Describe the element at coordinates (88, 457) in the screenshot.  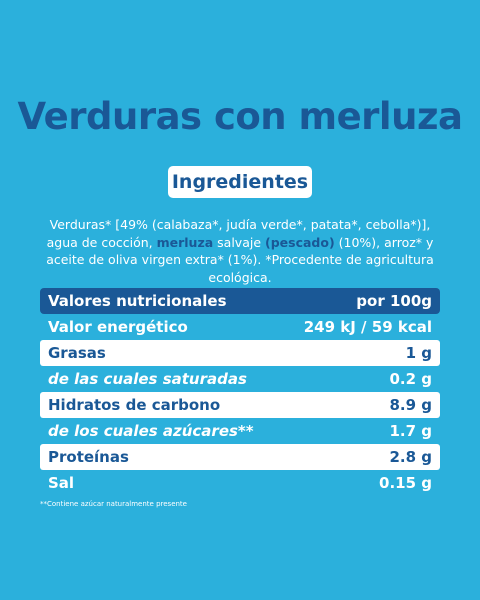
I see `row-label: Proteínas` at that location.